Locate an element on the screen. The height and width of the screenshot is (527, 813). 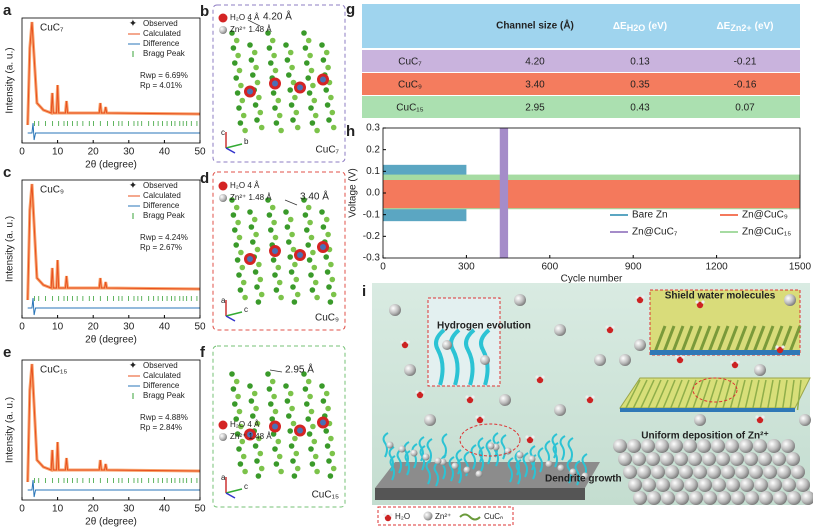
y-tick-label: 0.1 is located at coordinates (373, 171).